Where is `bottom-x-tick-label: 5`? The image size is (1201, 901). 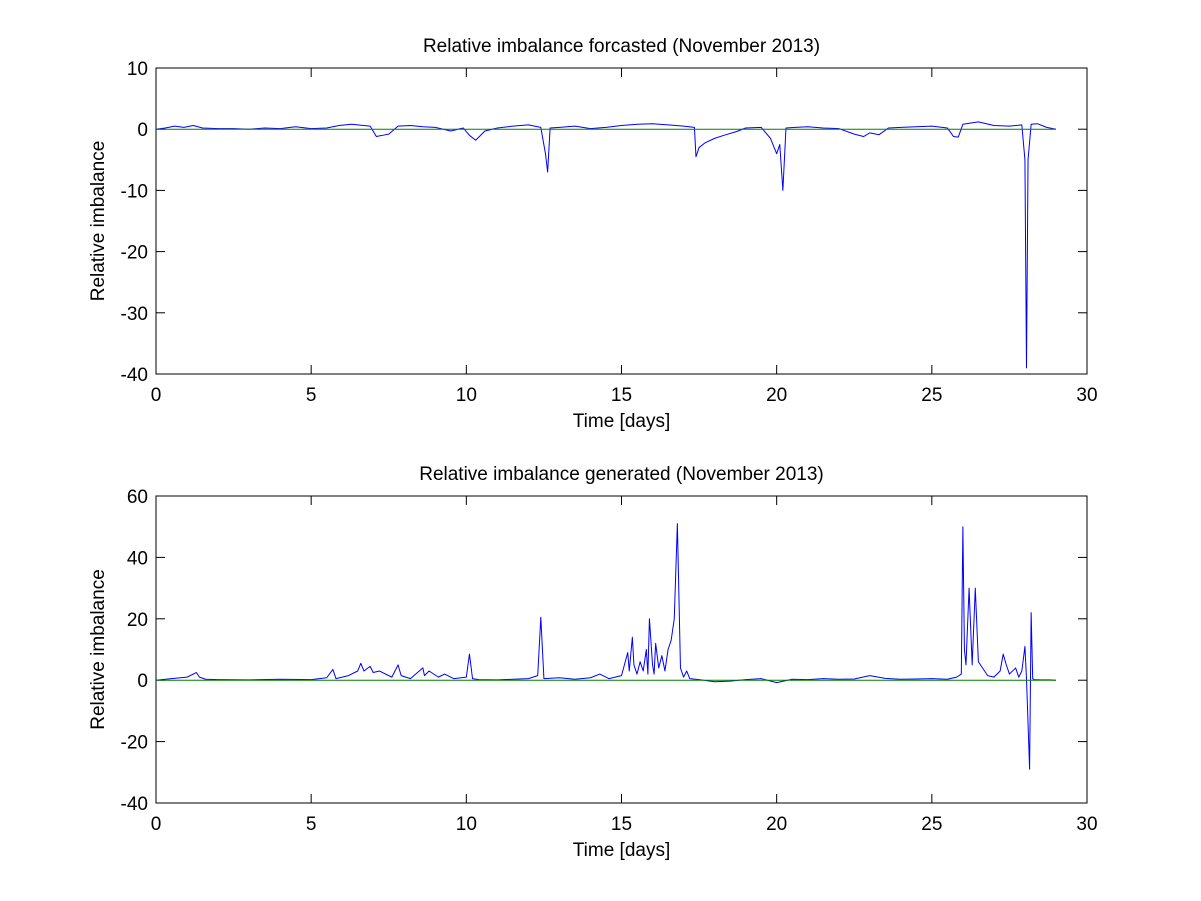 bottom-x-tick-label: 5 is located at coordinates (311, 824).